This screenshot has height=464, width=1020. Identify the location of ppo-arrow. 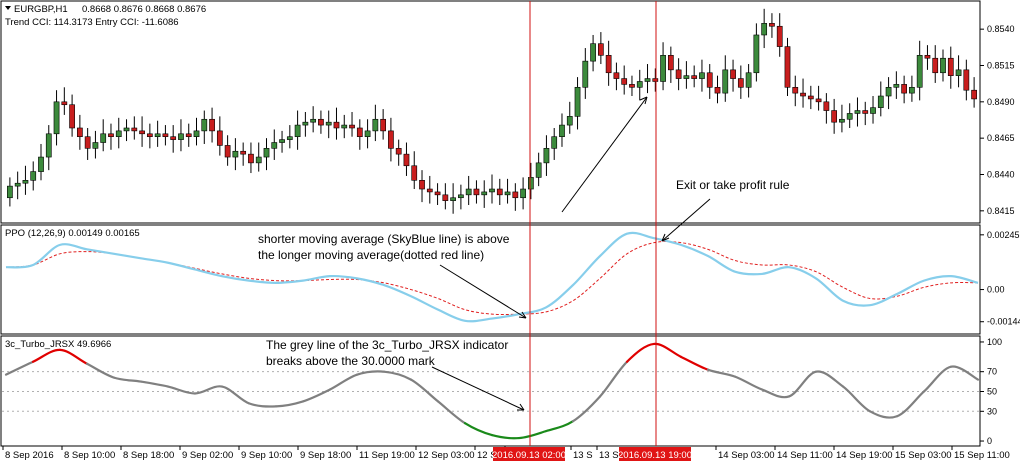
(483, 291).